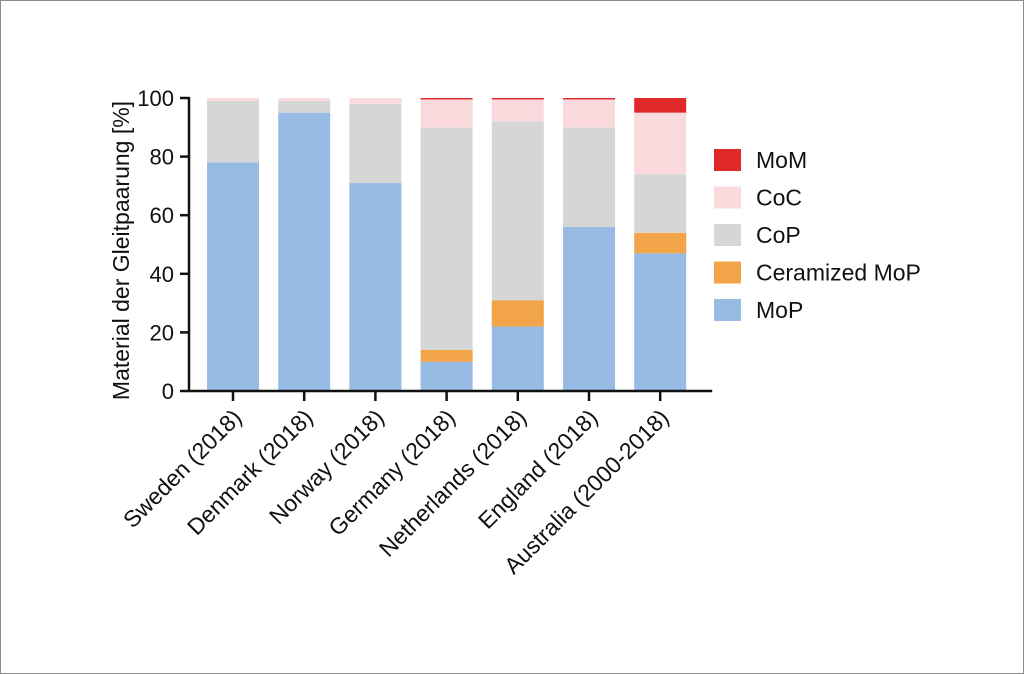  I want to click on bar-segment-cop-norway-2018, so click(375, 143).